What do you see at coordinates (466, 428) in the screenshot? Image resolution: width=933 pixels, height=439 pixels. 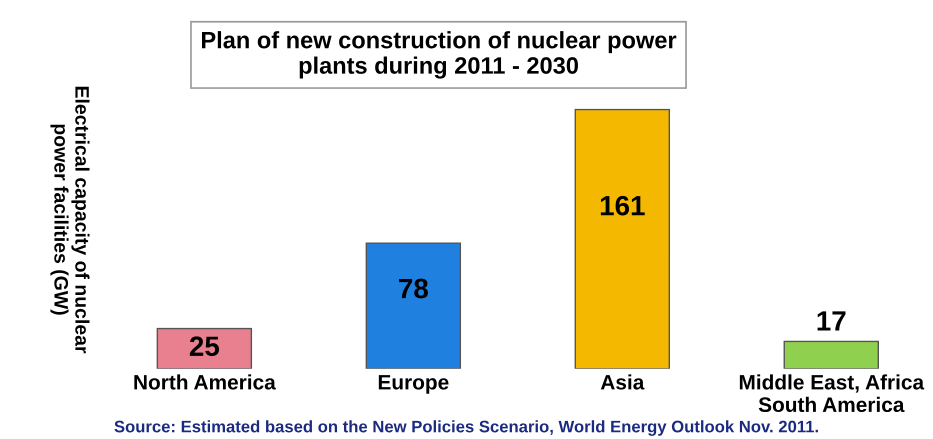 I see `source-note: Source: Estimated based on the New Policies Scenario, World Energy Outlook Nov. 2011.` at bounding box center [466, 428].